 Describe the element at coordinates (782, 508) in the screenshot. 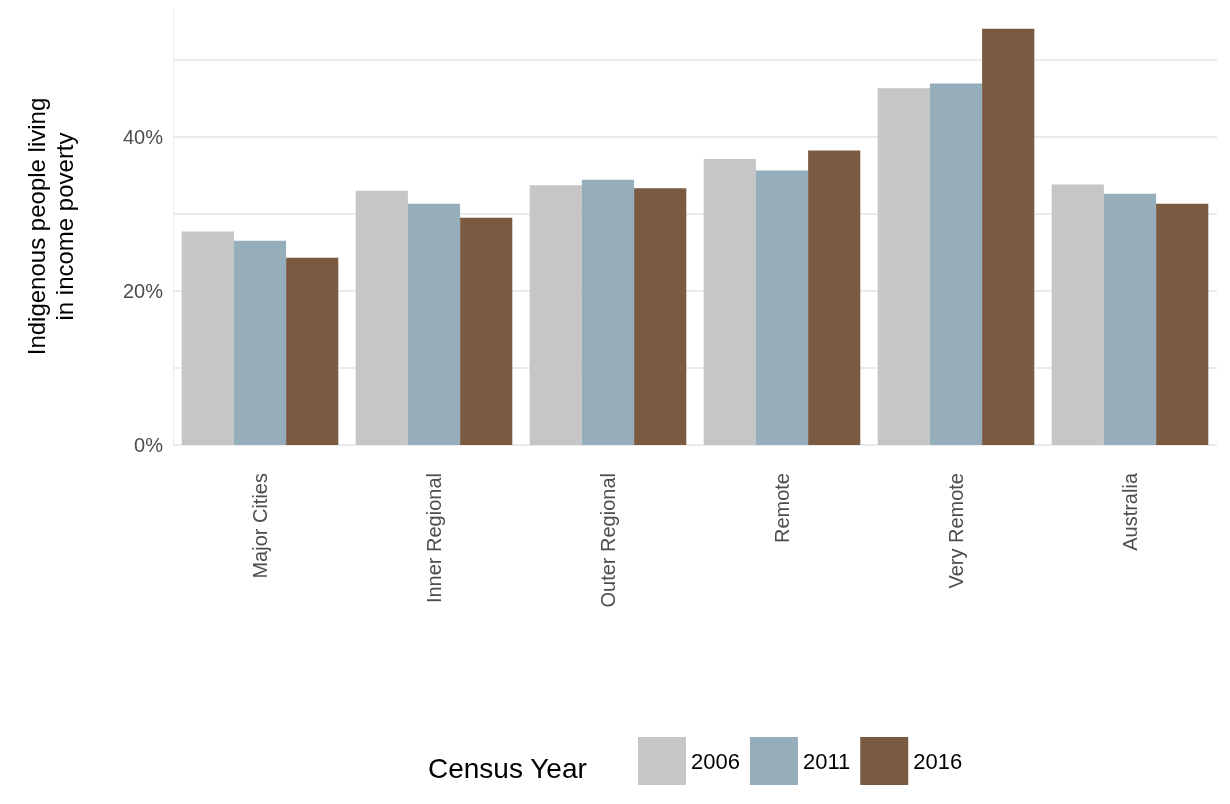

I see `x-tick-label: Remote` at that location.